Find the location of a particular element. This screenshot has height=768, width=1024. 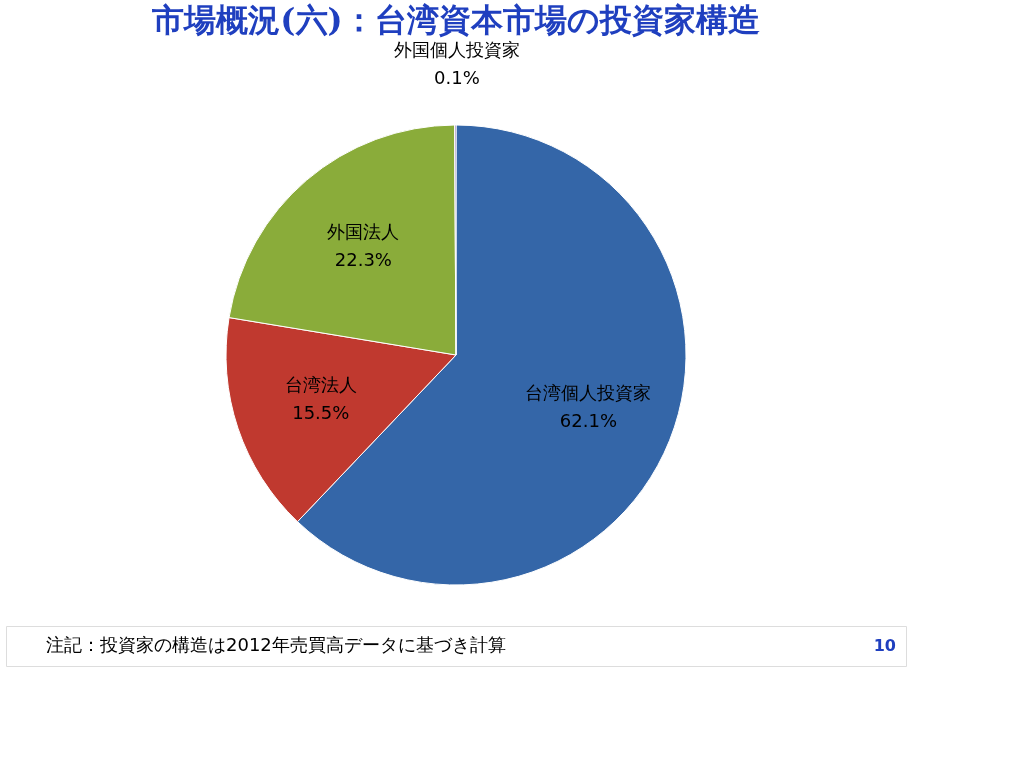

slice-label: 台湾法人 is located at coordinates (320, 385).